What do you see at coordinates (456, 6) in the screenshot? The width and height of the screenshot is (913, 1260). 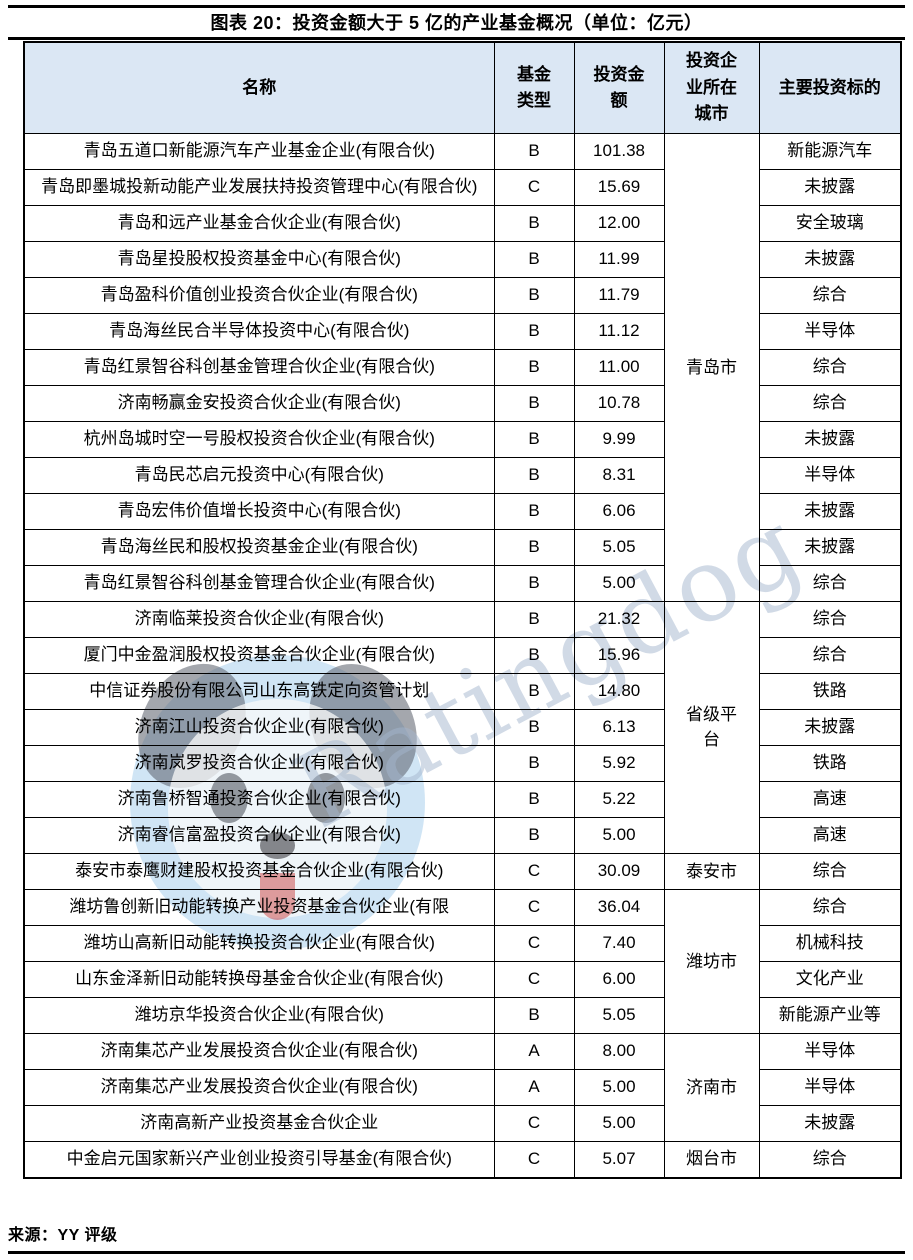 I see `top-divider` at bounding box center [456, 6].